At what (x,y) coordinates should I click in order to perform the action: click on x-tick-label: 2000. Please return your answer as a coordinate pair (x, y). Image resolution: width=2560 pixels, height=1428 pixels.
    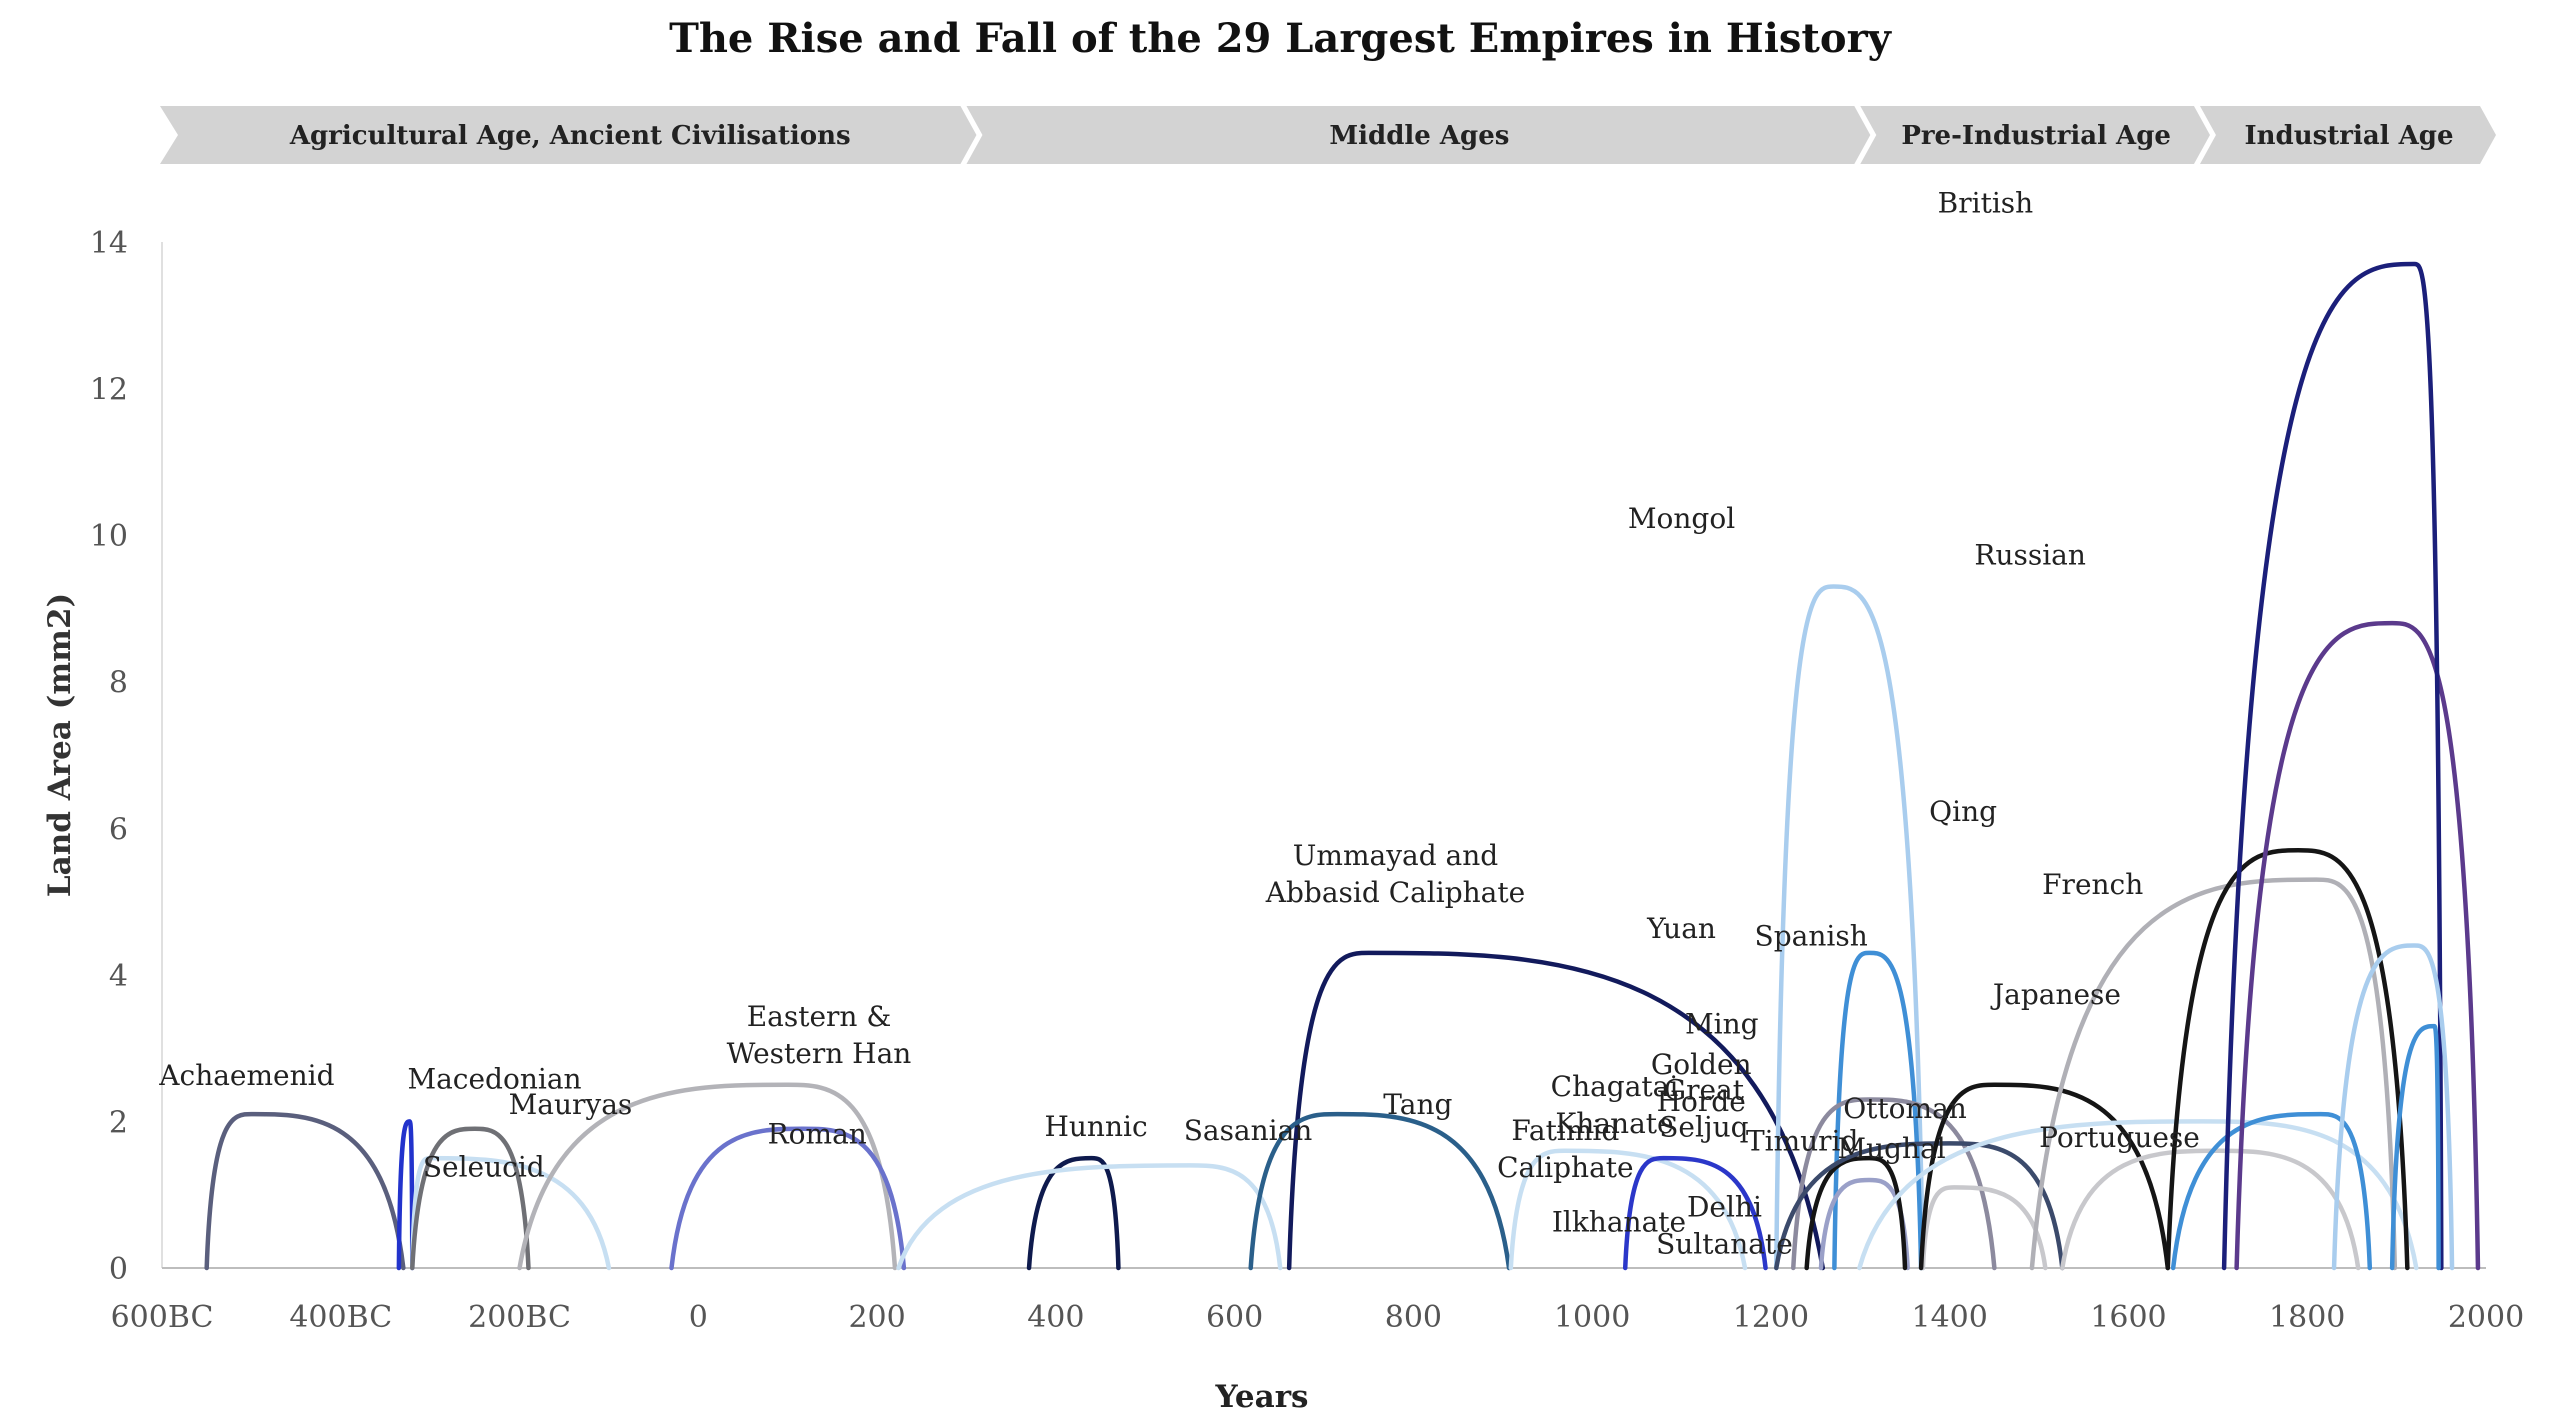
    Looking at the image, I should click on (2486, 1317).